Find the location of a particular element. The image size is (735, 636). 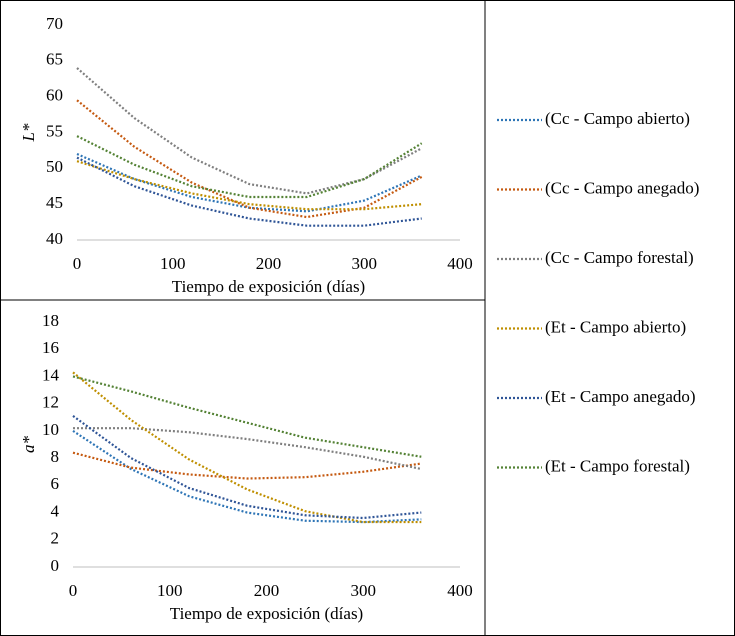

y-tick-label: 18 is located at coordinates (50, 320).